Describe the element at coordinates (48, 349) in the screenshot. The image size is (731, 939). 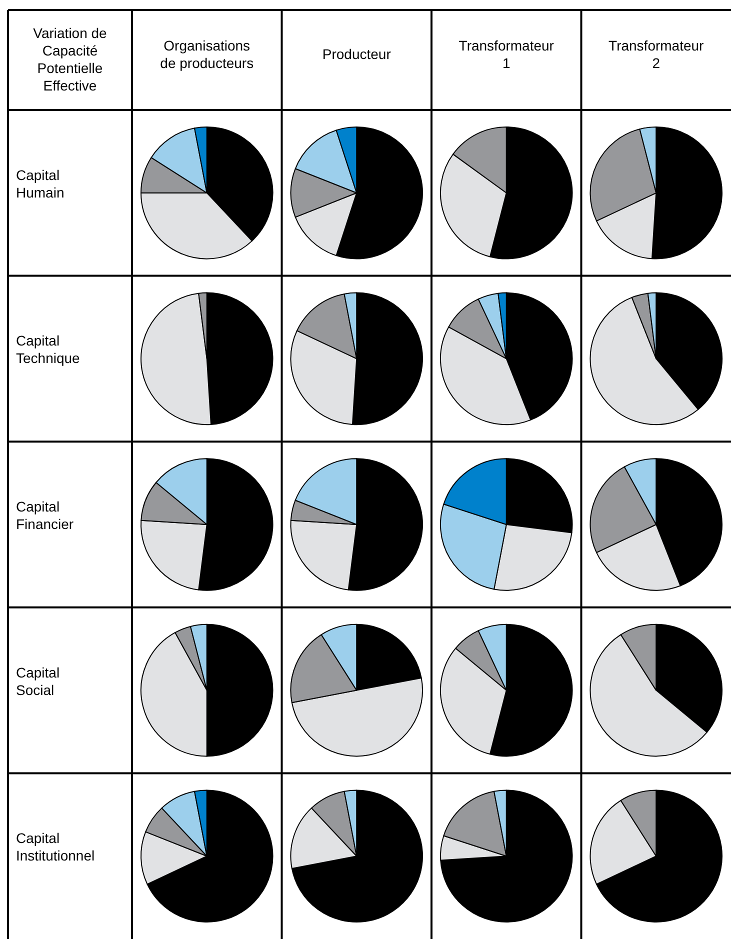
I see `category-label: Capital Technique` at that location.